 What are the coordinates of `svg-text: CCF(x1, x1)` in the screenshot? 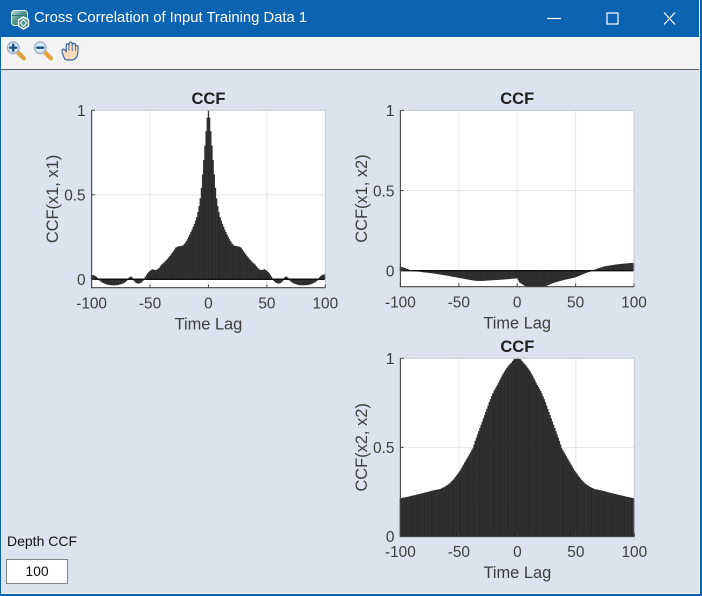 It's located at (53, 199).